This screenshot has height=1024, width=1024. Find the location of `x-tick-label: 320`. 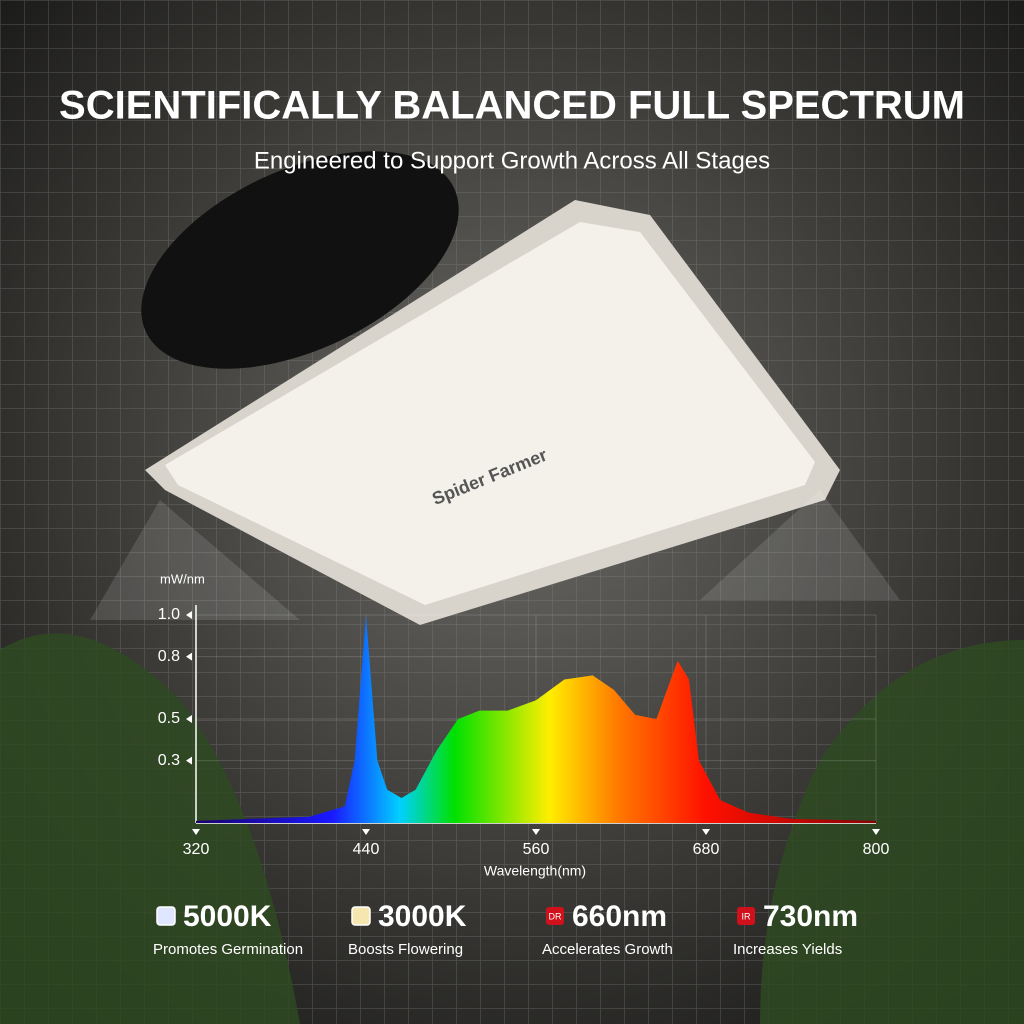

x-tick-label: 320 is located at coordinates (196, 849).